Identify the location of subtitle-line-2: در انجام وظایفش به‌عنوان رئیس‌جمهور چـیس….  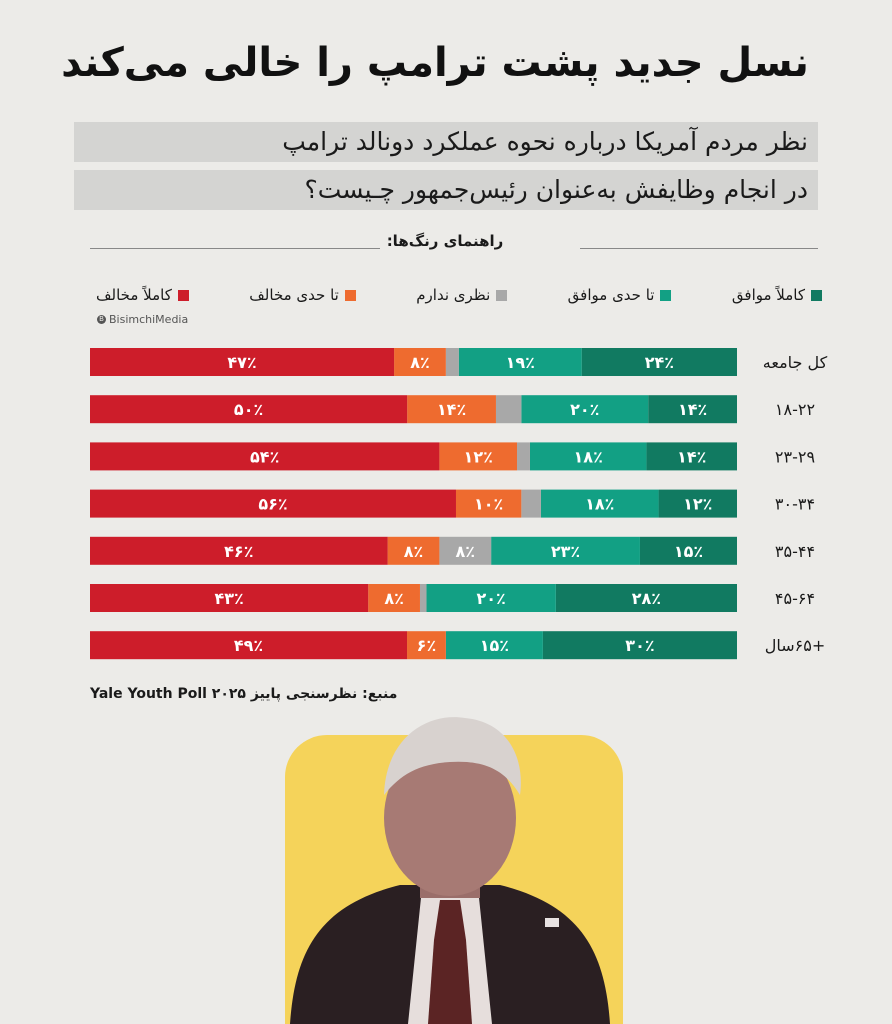
(446, 190).